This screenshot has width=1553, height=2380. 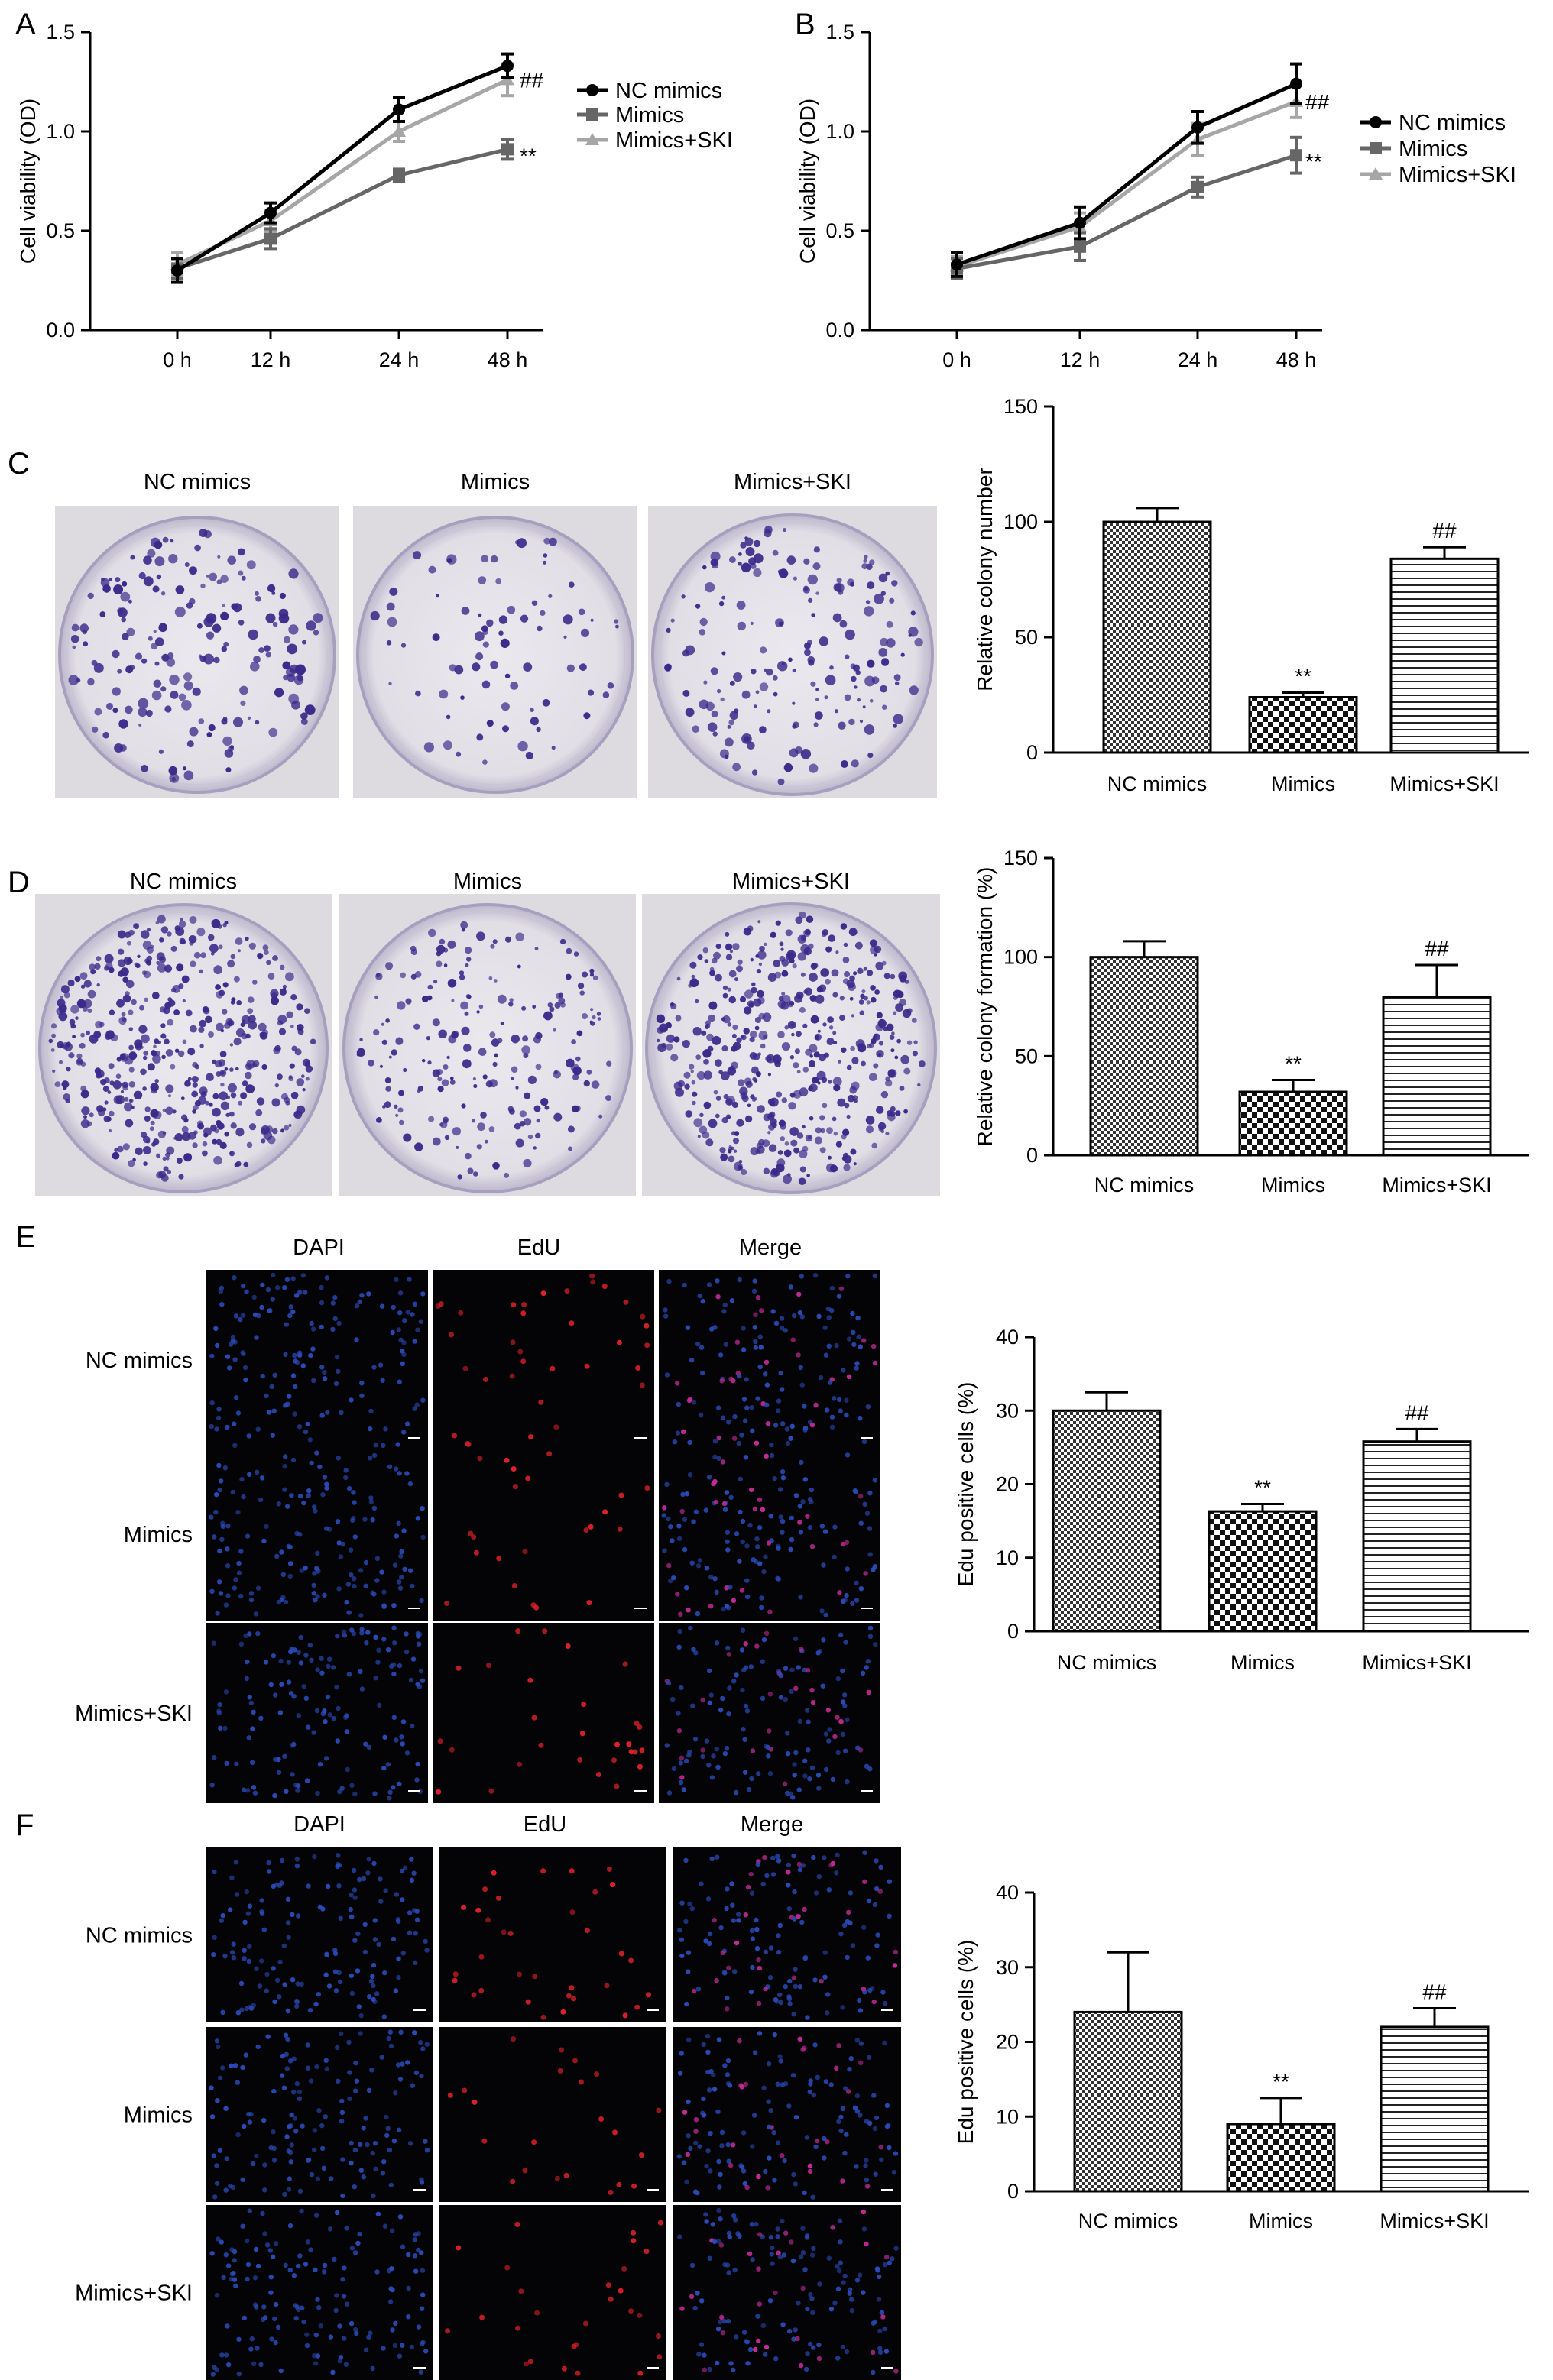 What do you see at coordinates (1080, 246) in the screenshot?
I see `data-point` at bounding box center [1080, 246].